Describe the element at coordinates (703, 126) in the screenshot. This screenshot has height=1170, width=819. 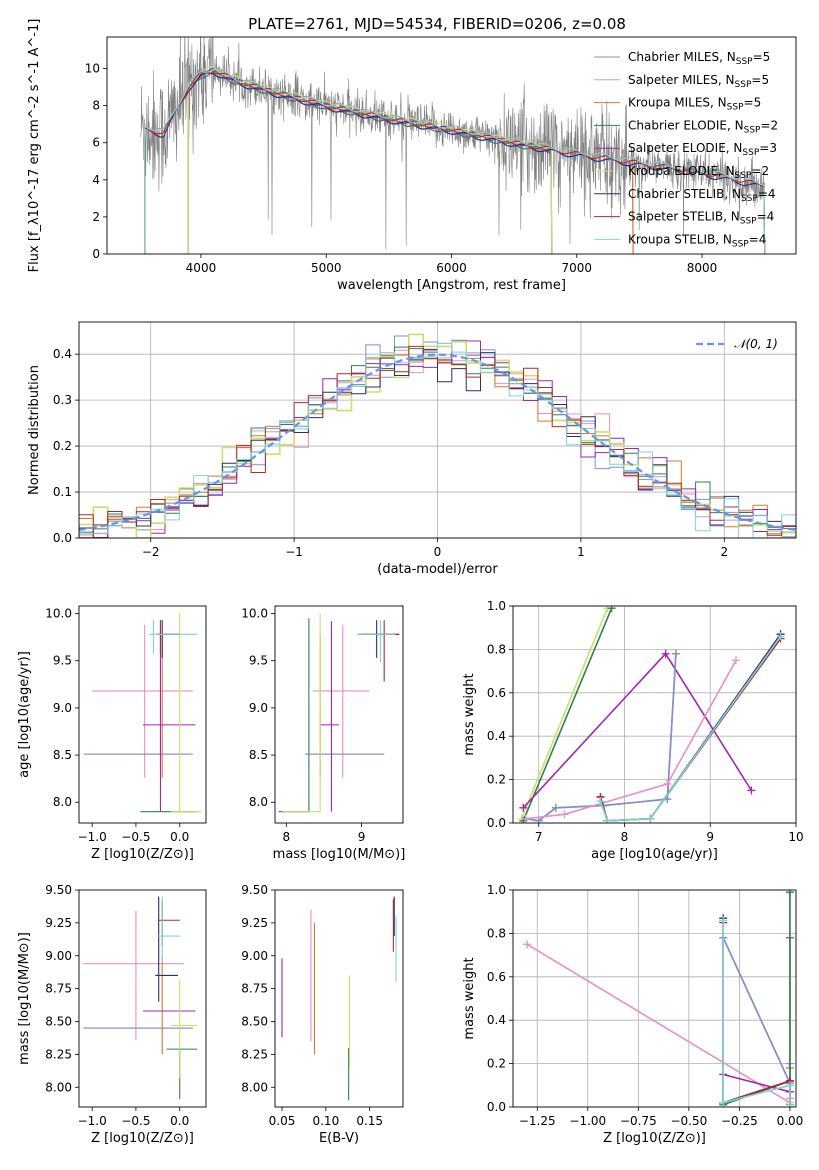
I see `legend-label: Chabrier ELODIE, NSSP=2` at that location.